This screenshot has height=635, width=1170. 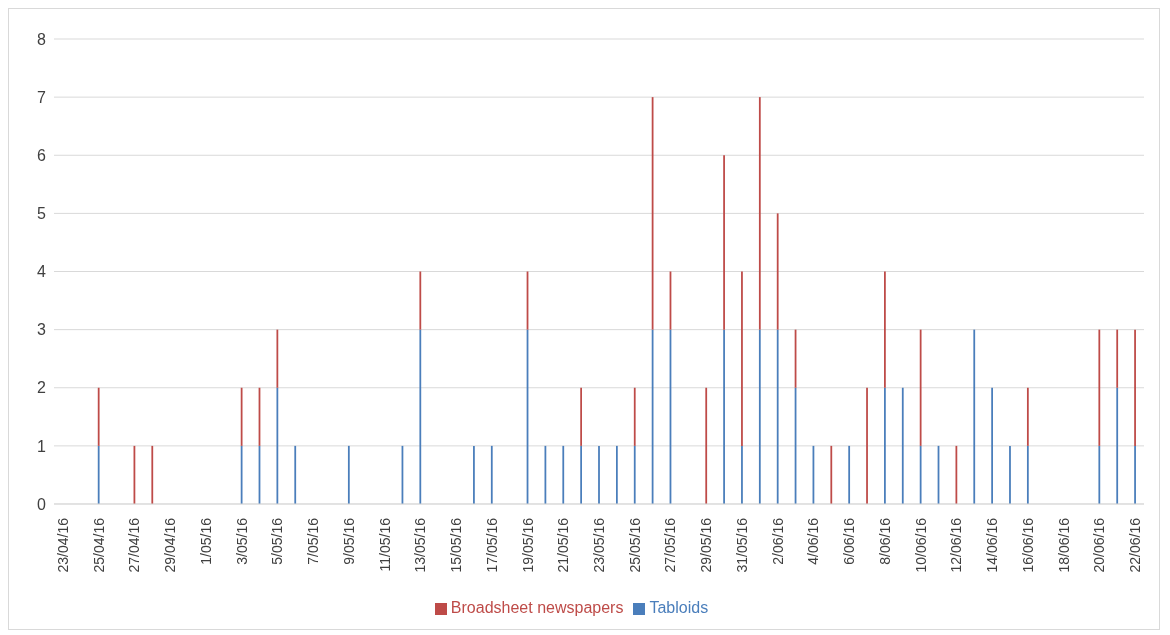 What do you see at coordinates (1135, 545) in the screenshot?
I see `x-tick-label: 22/06/16` at bounding box center [1135, 545].